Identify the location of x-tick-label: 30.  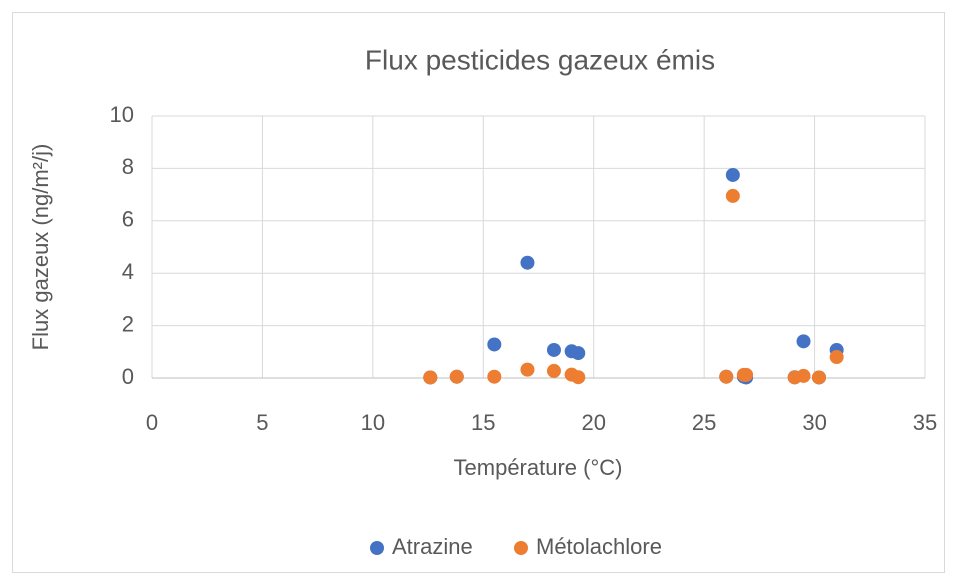
(814, 422).